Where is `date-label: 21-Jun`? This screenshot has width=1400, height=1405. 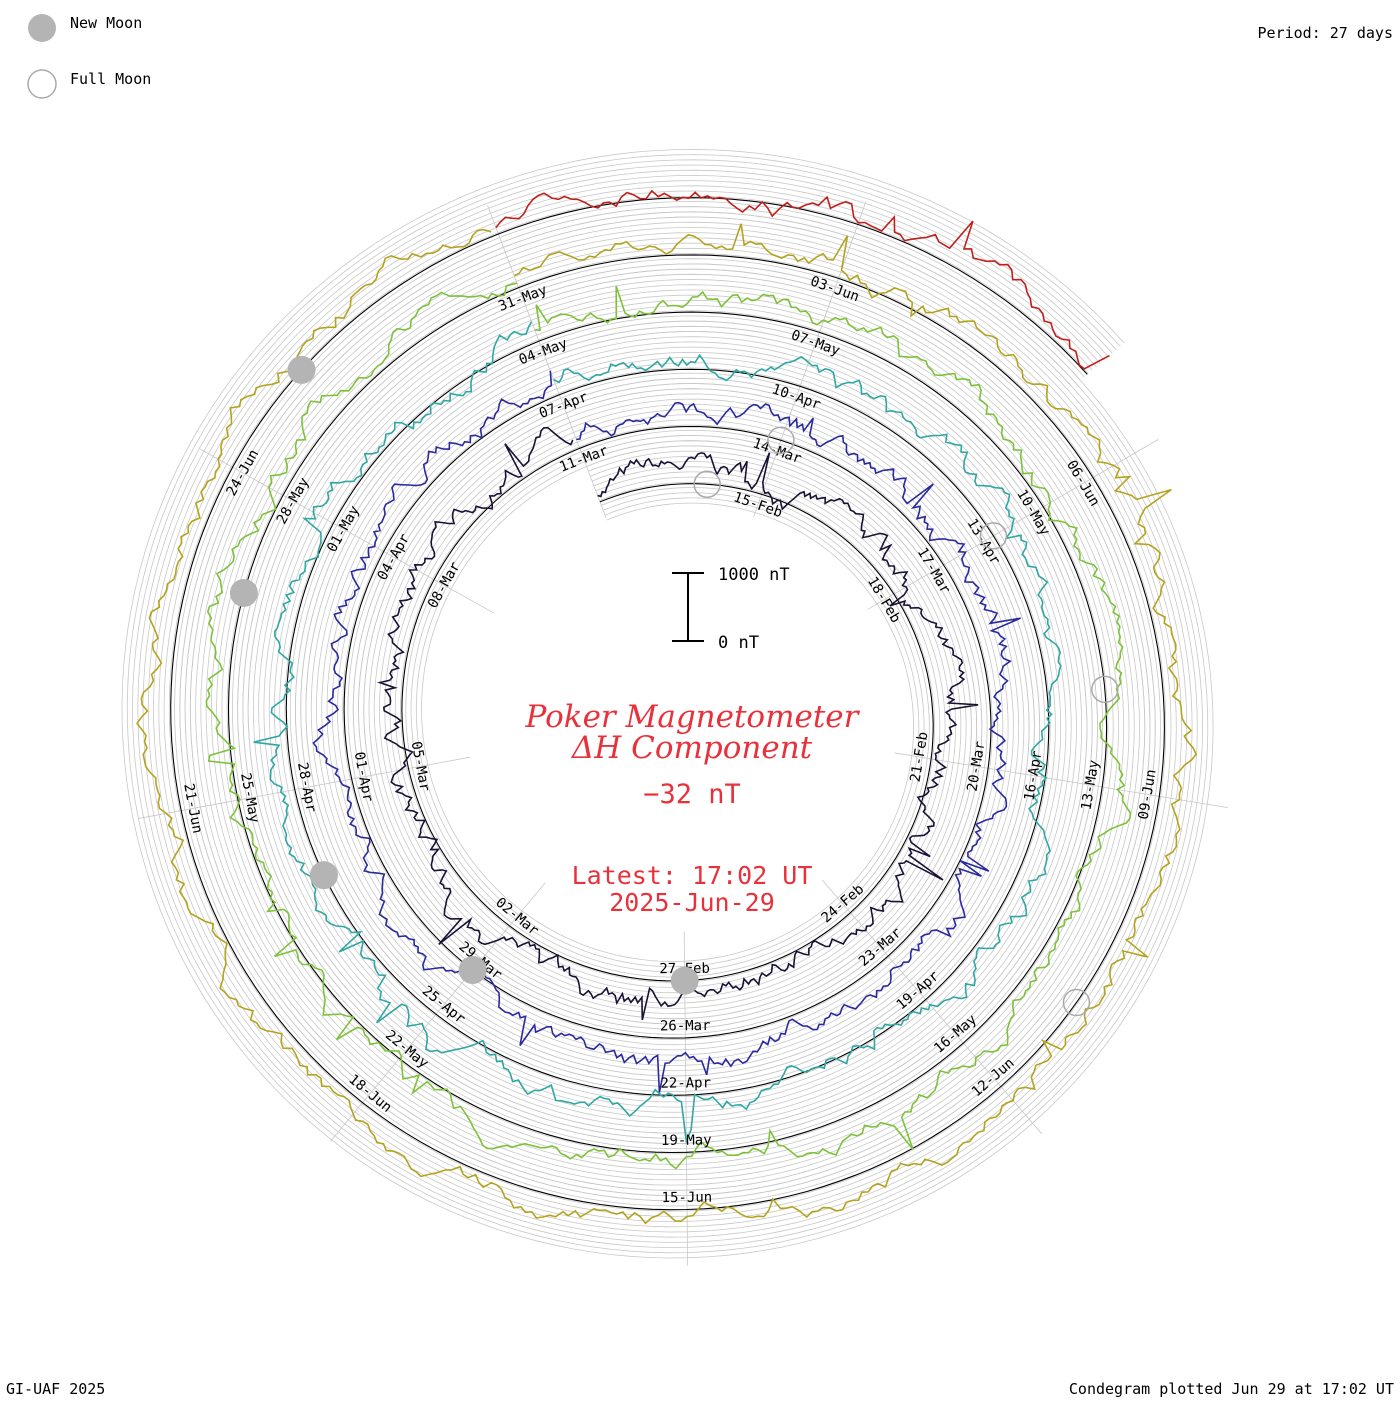
date-label: 21-Jun is located at coordinates (192, 808).